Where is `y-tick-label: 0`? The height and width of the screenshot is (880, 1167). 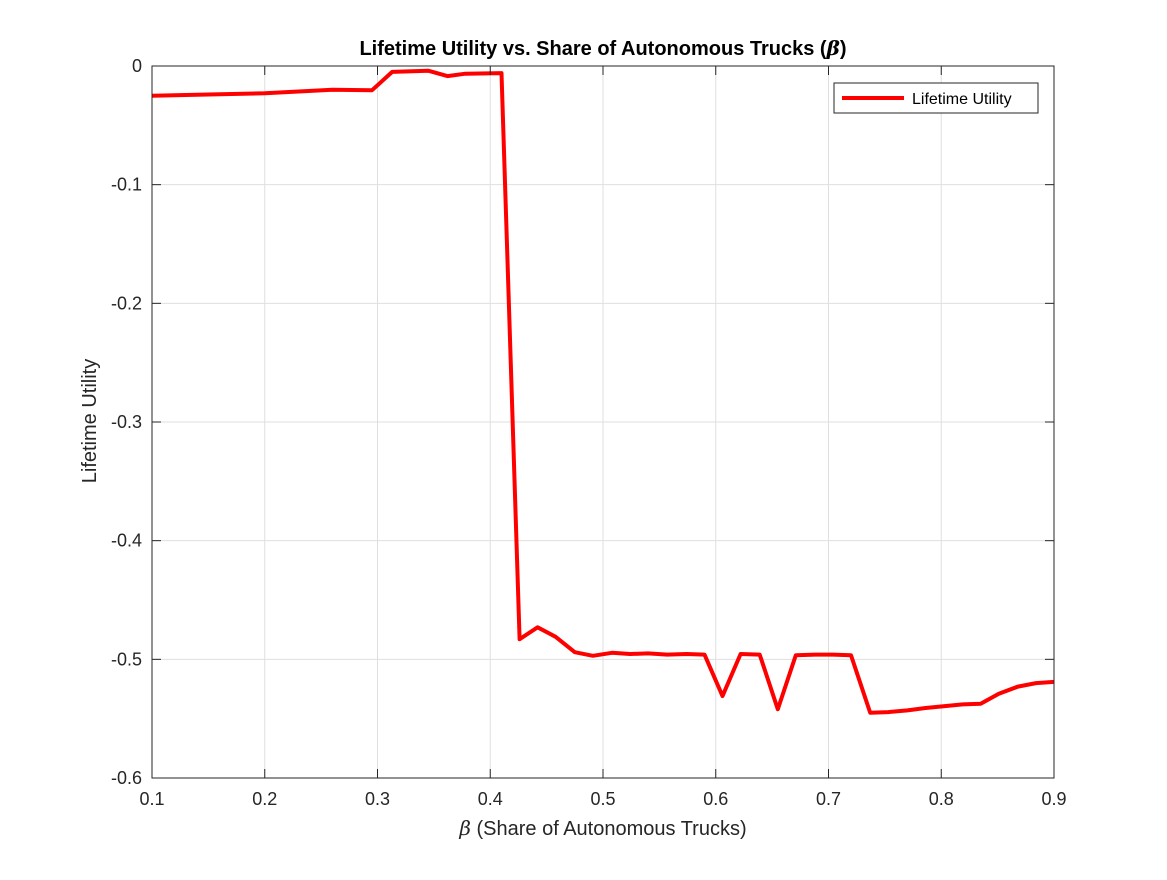 y-tick-label: 0 is located at coordinates (137, 66).